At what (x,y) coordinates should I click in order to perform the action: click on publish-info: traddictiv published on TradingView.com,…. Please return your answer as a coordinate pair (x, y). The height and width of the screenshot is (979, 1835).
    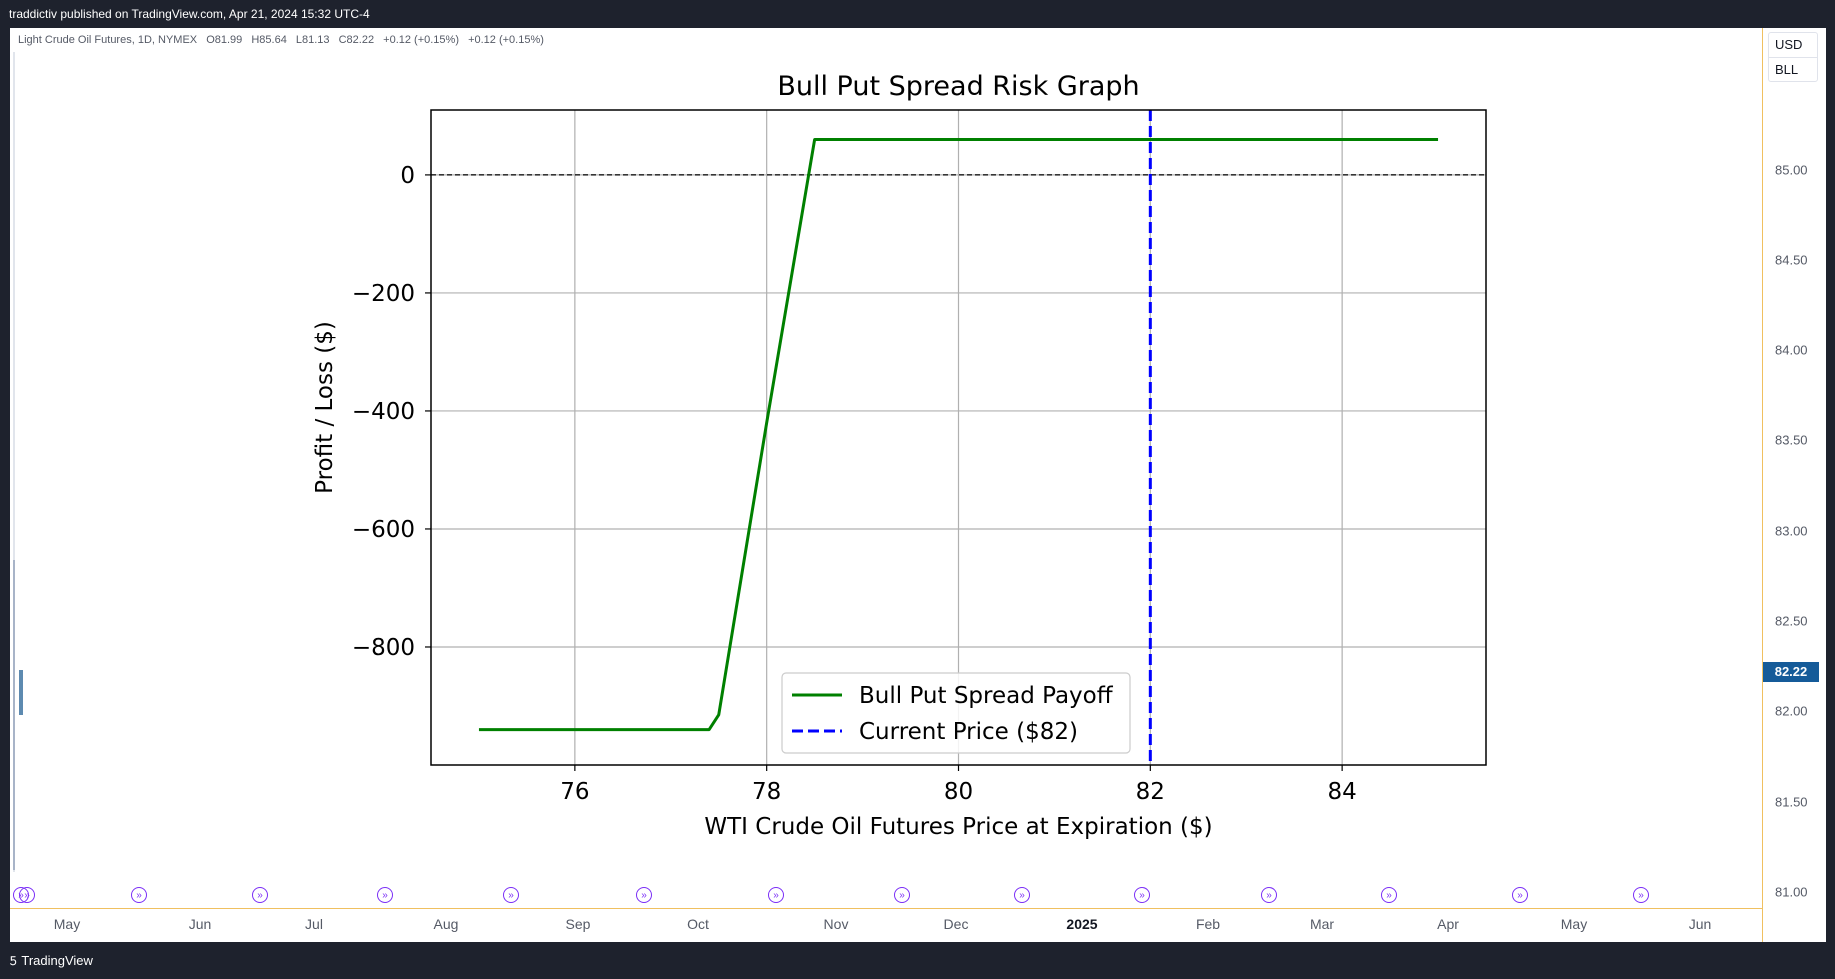
    Looking at the image, I should click on (189, 14).